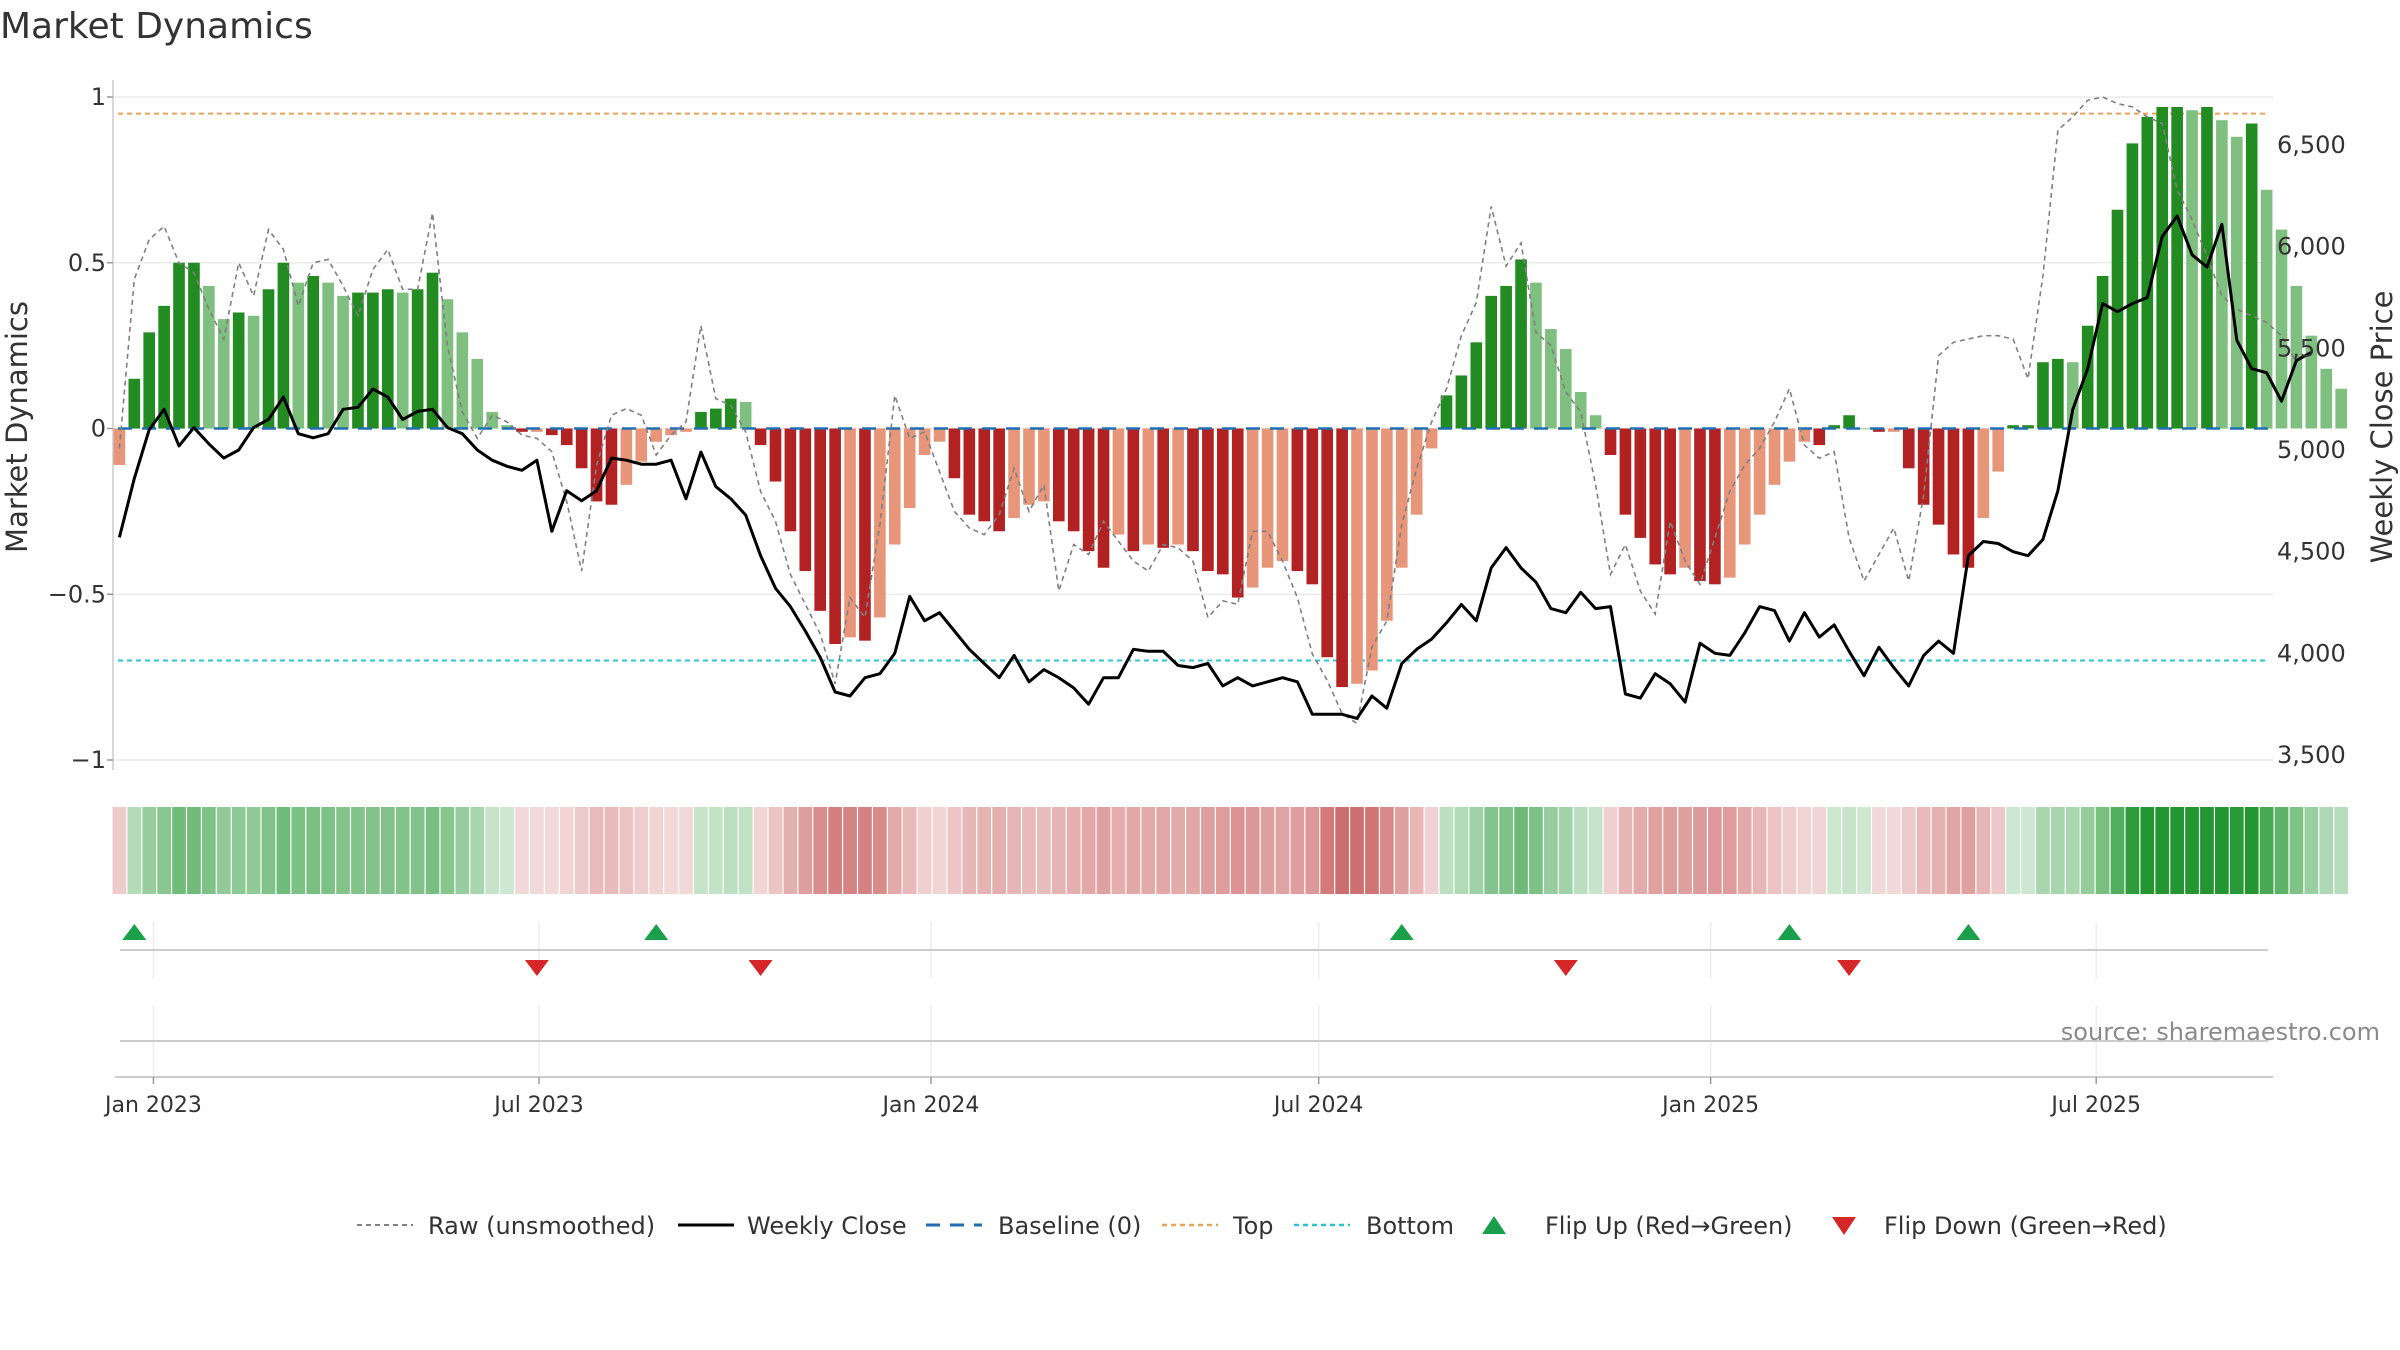 Image resolution: width=2400 pixels, height=1350 pixels. I want to click on y-tick-label-left: −0.5, so click(77, 594).